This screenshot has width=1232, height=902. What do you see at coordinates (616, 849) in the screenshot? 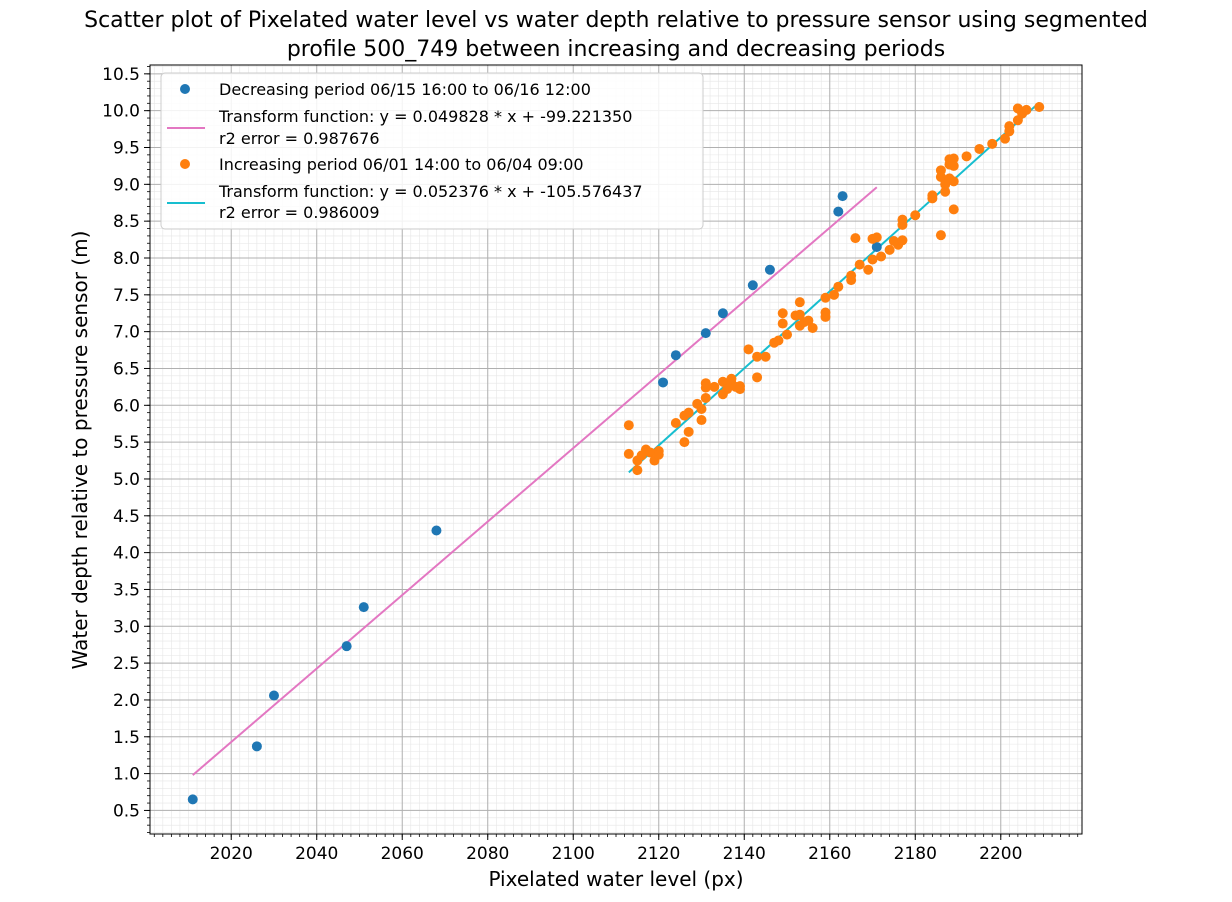
I see `x-axis: 2020 2040 2060 2080 2100 2120 2140 2160 2180 2200` at bounding box center [616, 849].